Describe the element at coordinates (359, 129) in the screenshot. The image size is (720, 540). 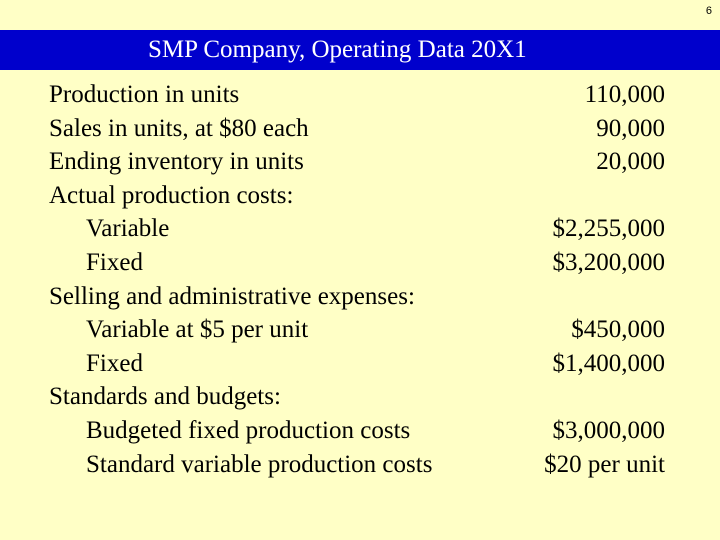
I see `row-sales-units: Sales in units, at $80 each 90,000` at that location.